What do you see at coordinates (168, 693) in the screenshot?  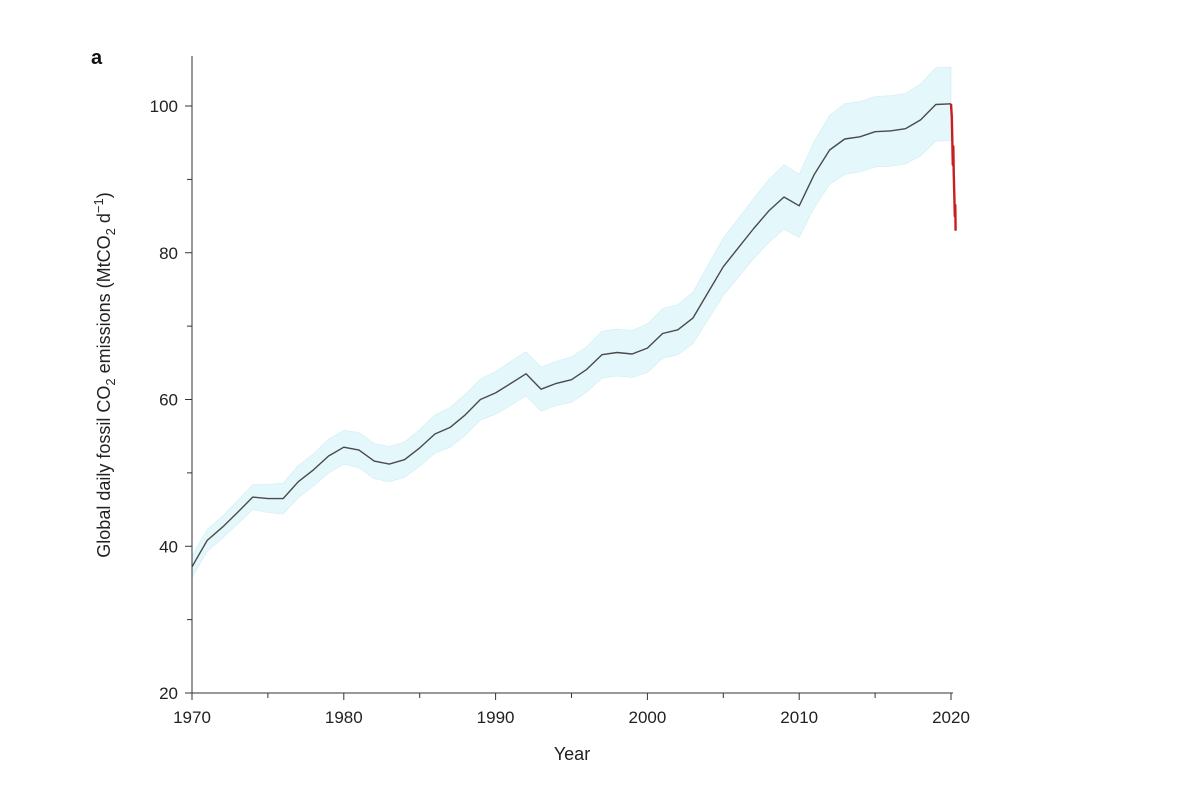 I see `y-tick-label: 20` at bounding box center [168, 693].